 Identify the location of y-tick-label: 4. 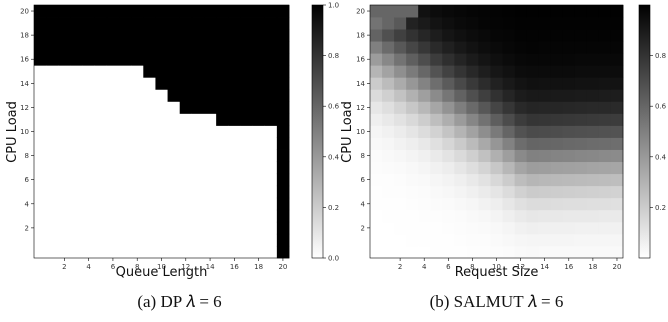
(363, 204).